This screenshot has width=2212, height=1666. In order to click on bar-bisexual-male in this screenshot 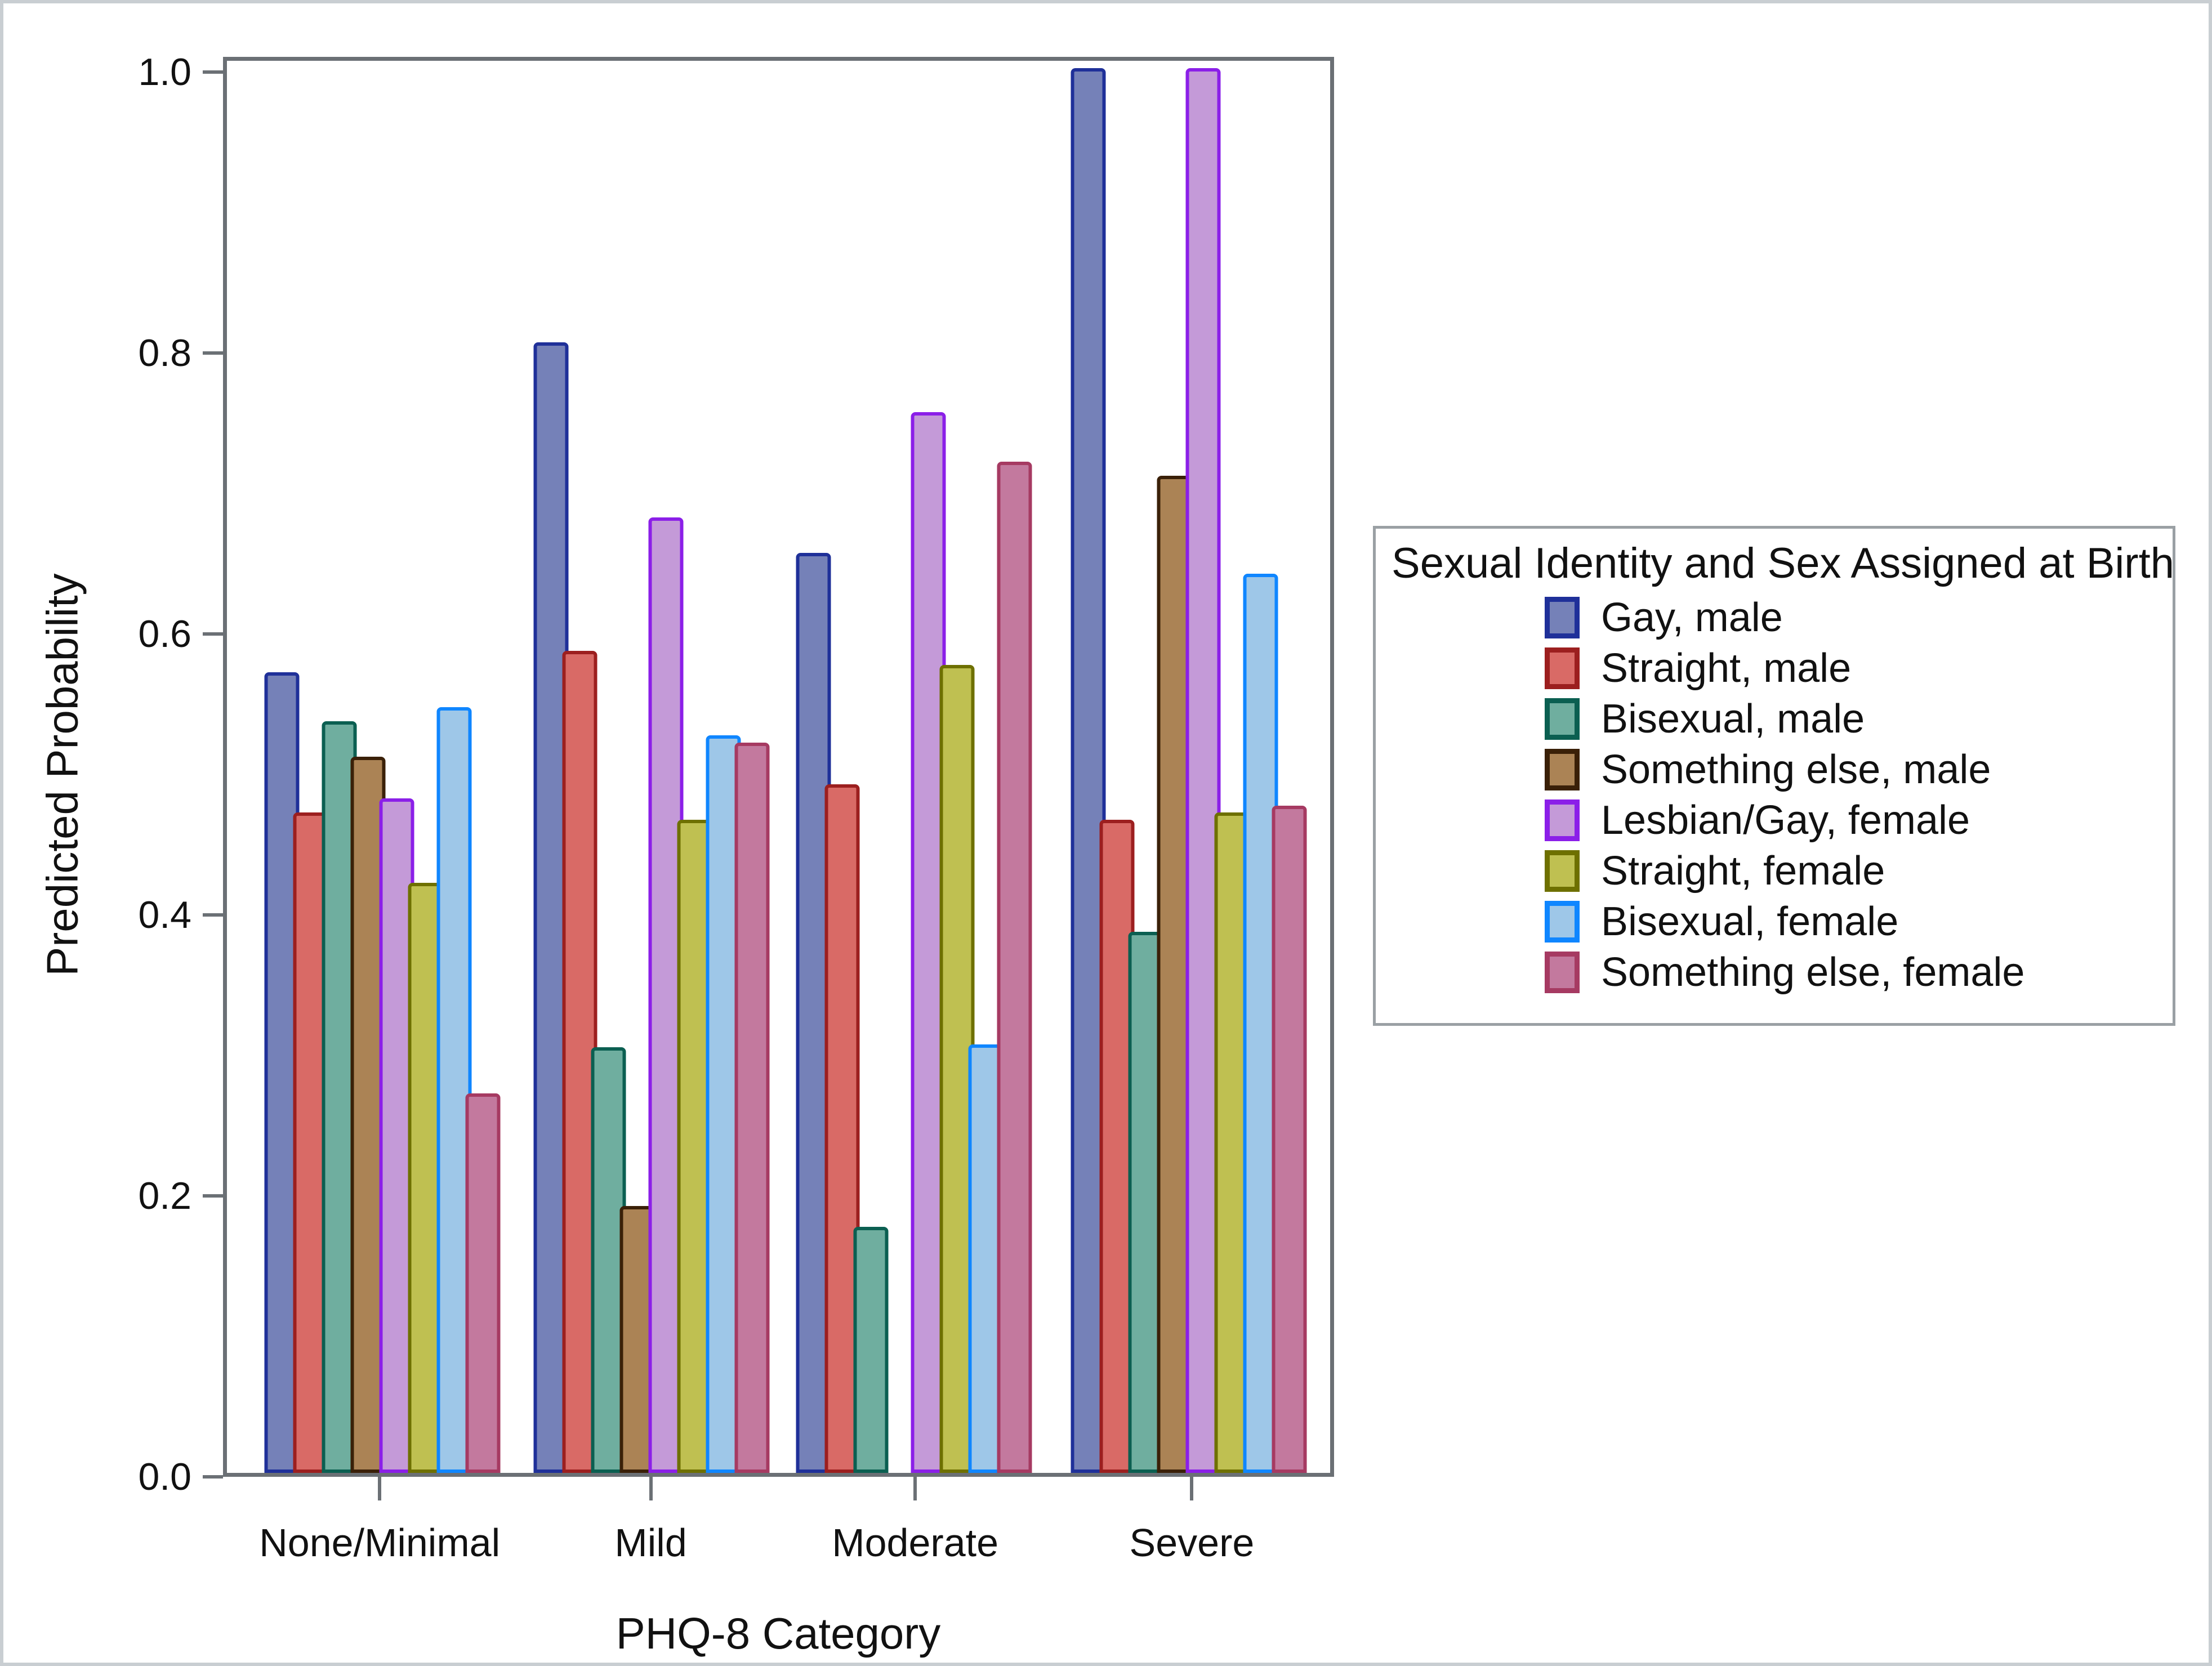, I will do `click(871, 1350)`.